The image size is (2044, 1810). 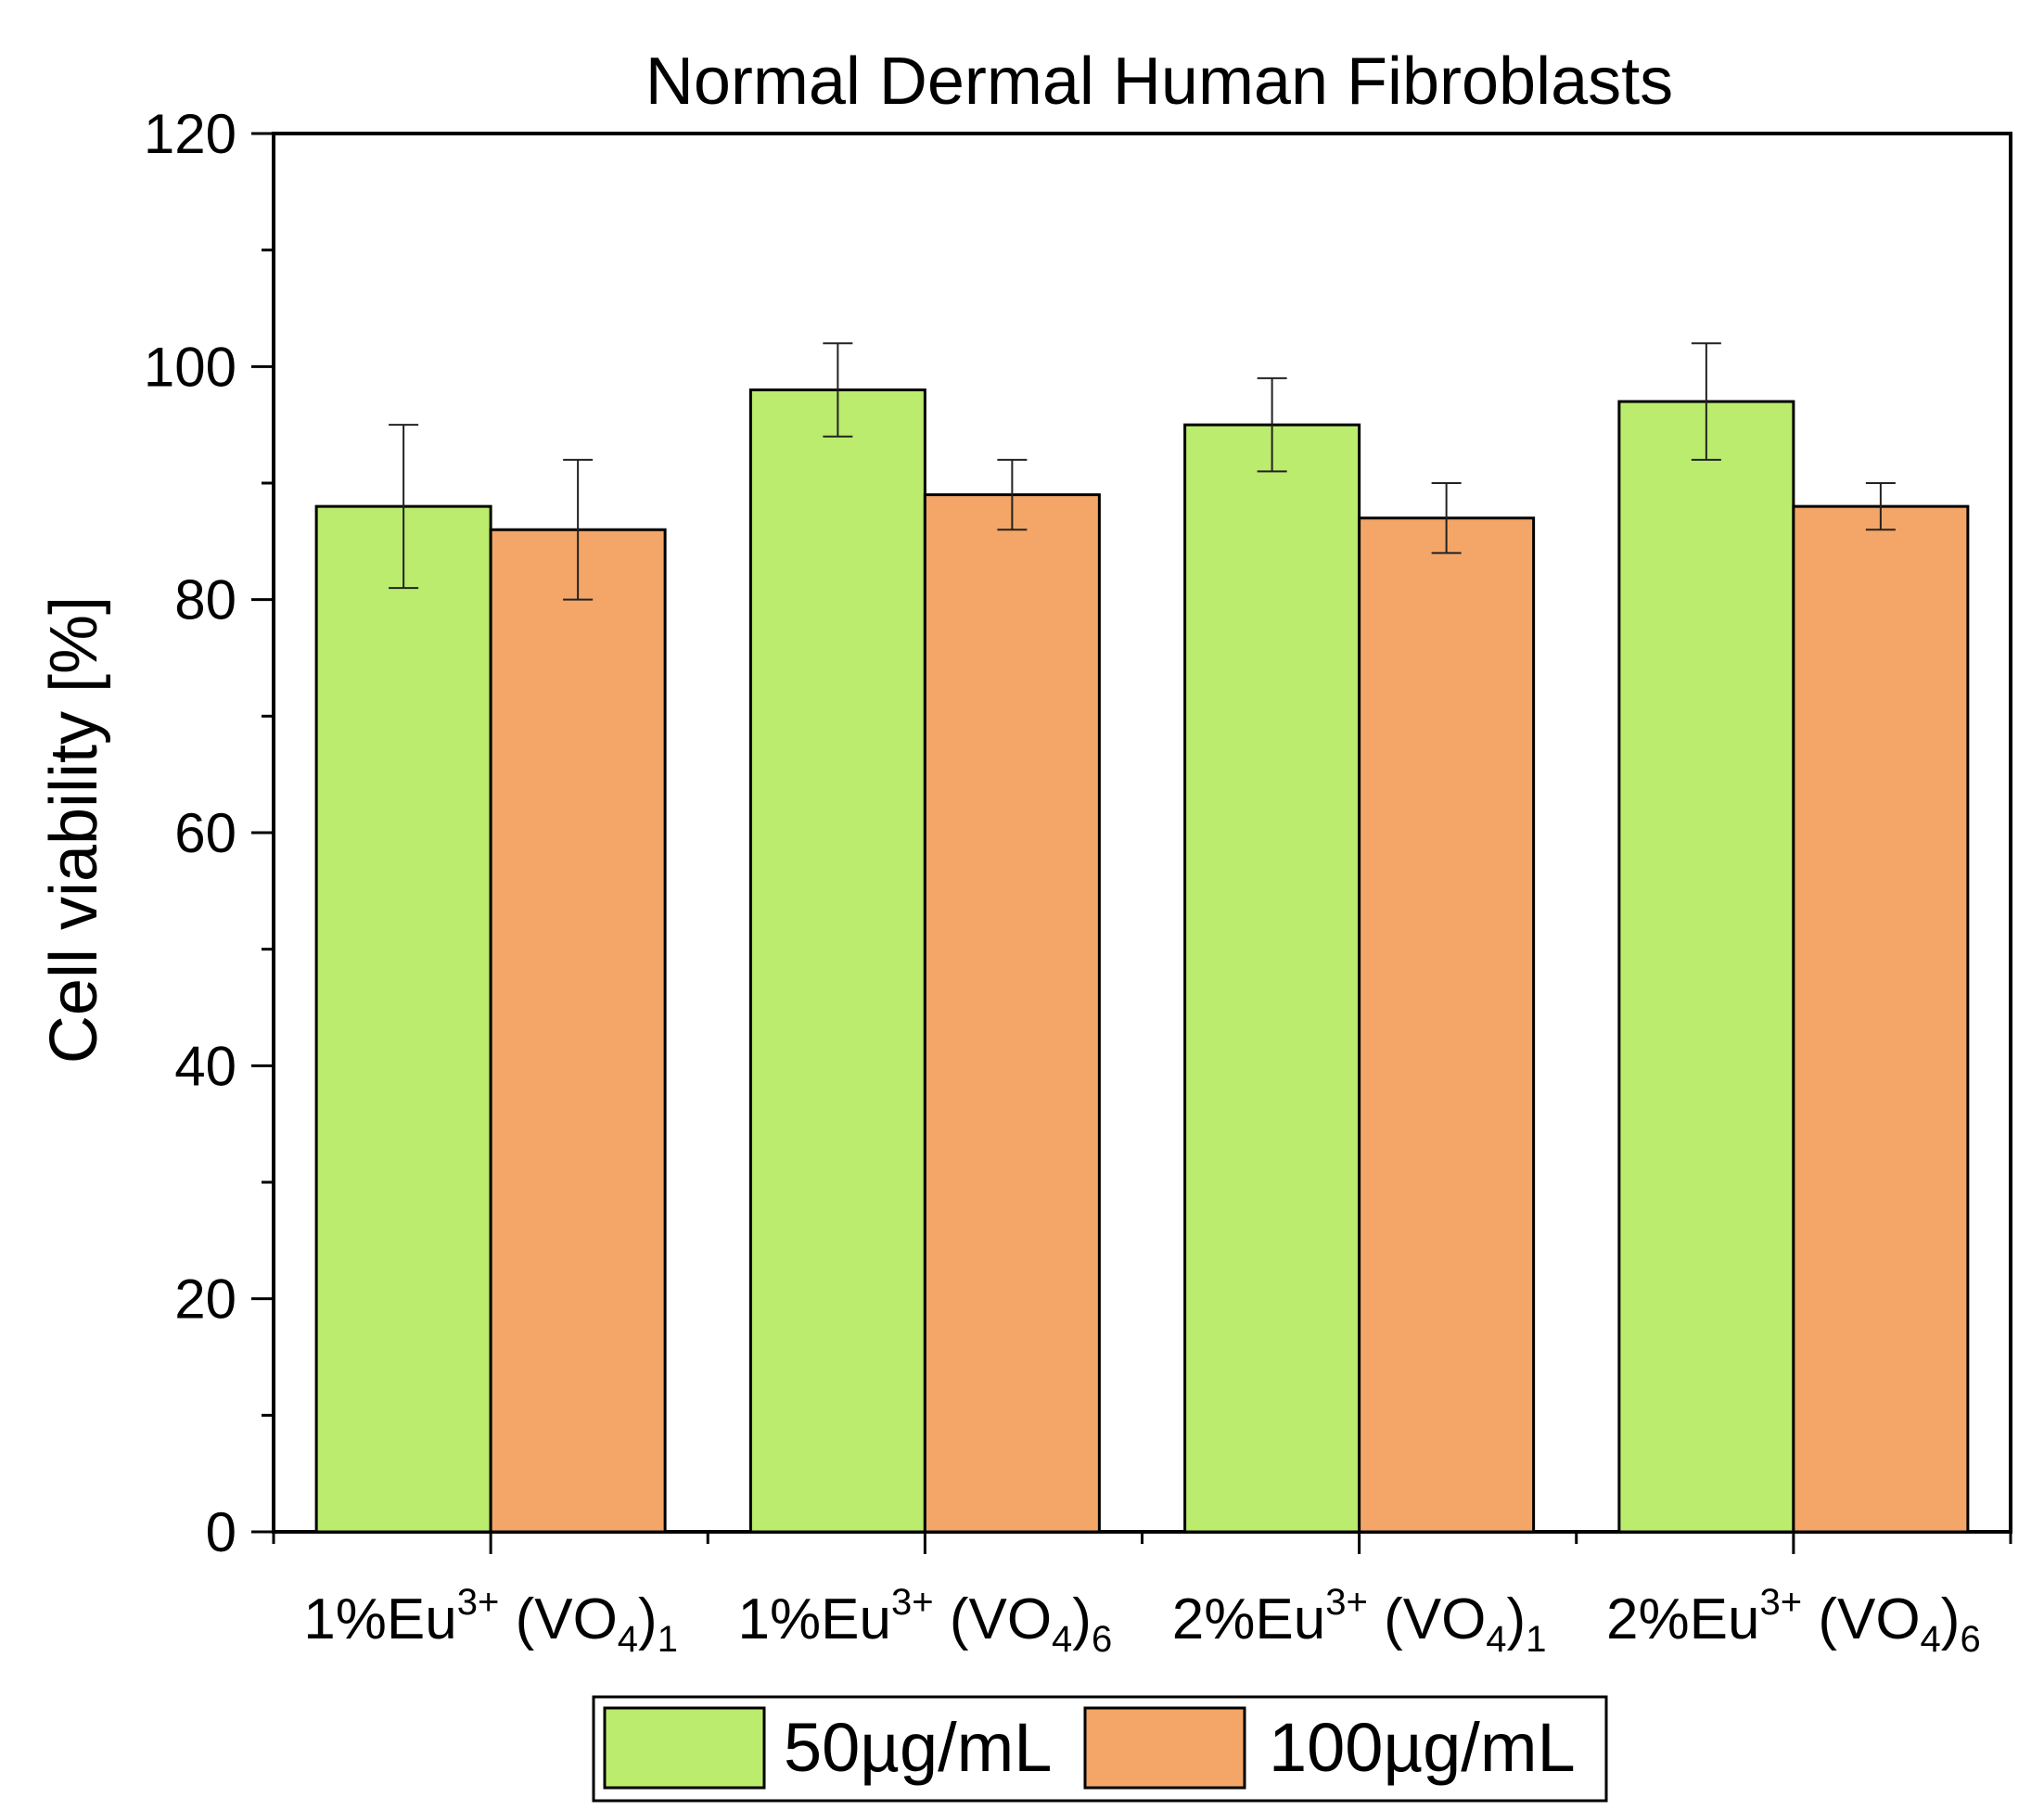 What do you see at coordinates (221, 1532) in the screenshot?
I see `y-tick-label: 0` at bounding box center [221, 1532].